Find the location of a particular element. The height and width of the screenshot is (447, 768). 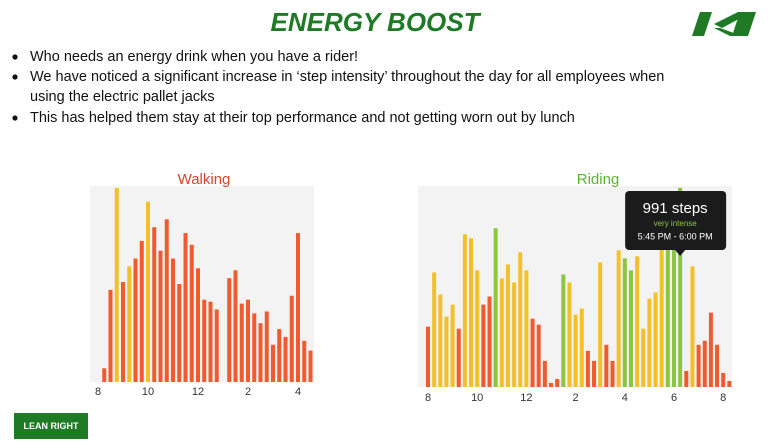

tooltip: 991 steps very intense 5:45 PM - 6:00 PM is located at coordinates (676, 223).